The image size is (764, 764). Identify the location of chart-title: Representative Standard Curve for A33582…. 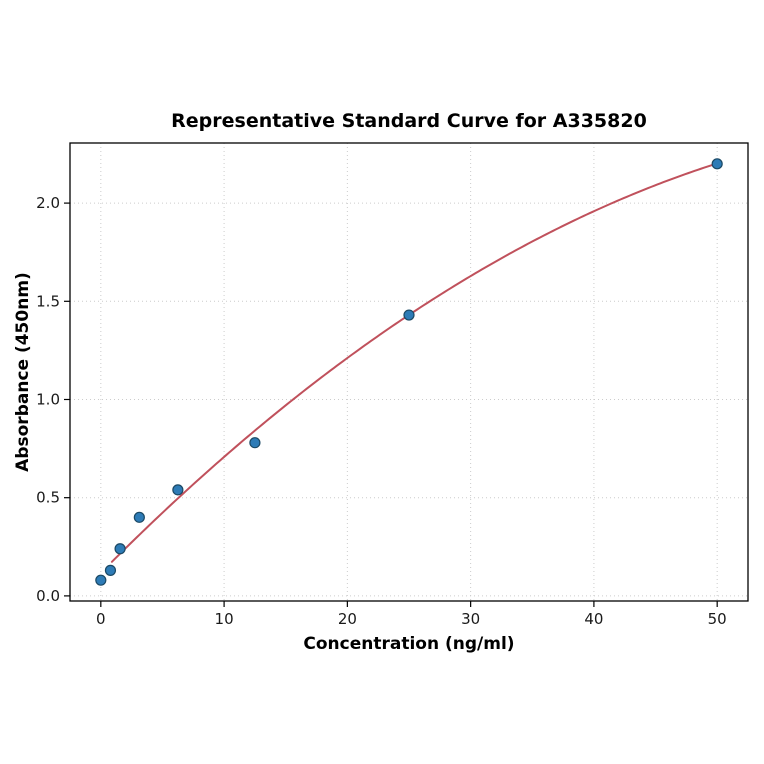
(409, 121).